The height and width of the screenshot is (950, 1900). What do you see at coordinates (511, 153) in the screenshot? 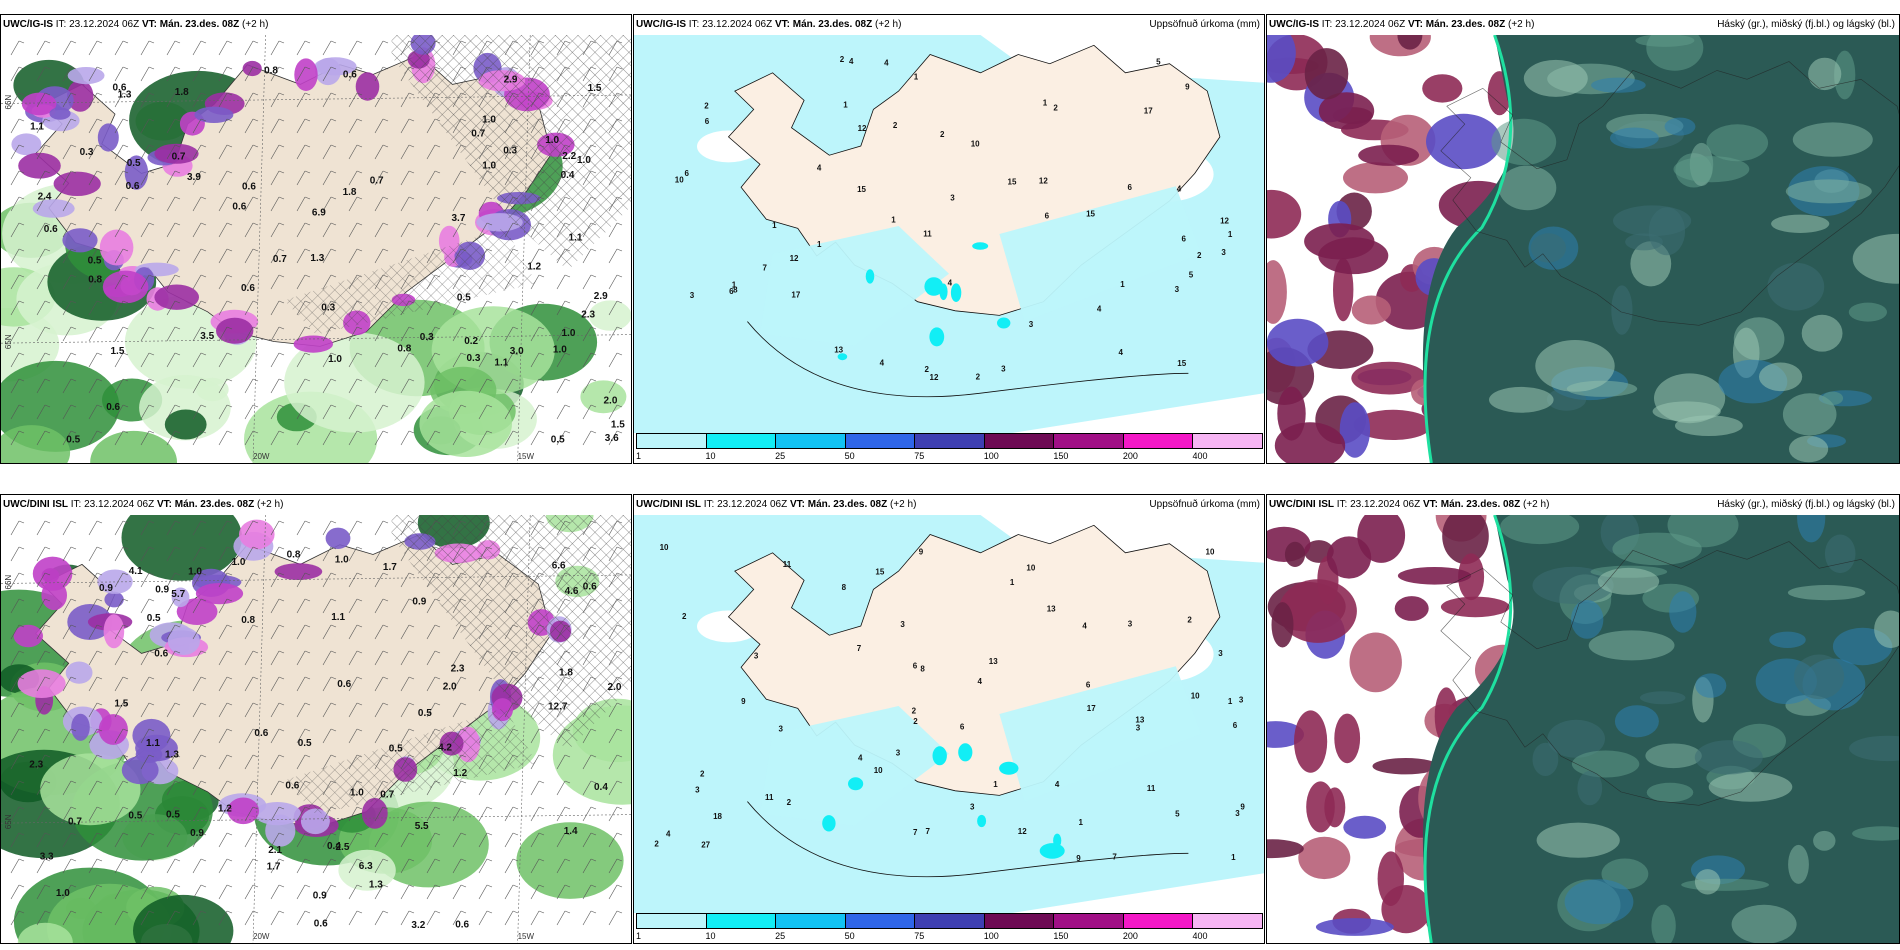
I see `hatched-region` at bounding box center [511, 153].